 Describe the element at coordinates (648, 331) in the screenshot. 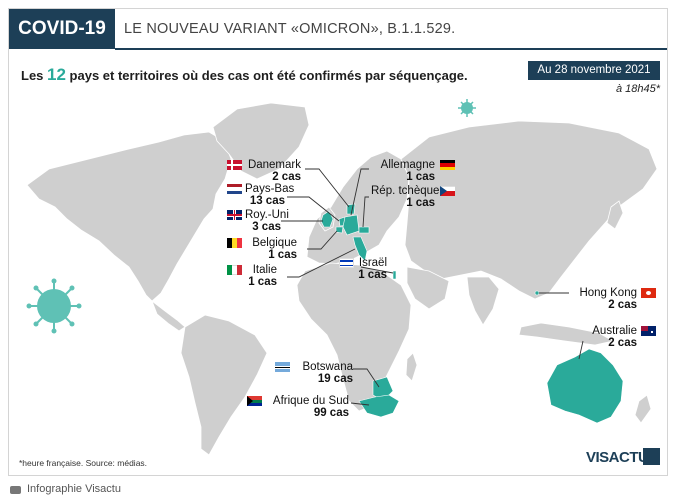

I see `australia-flag` at that location.